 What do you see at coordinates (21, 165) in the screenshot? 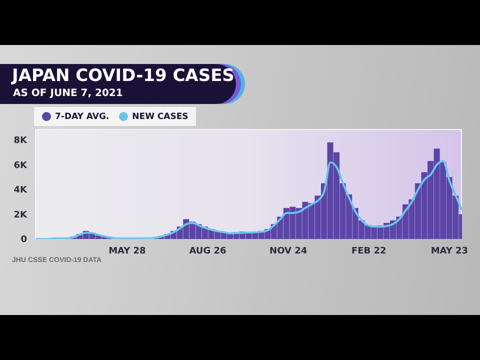
I see `y-tick-label: 6K` at bounding box center [21, 165].